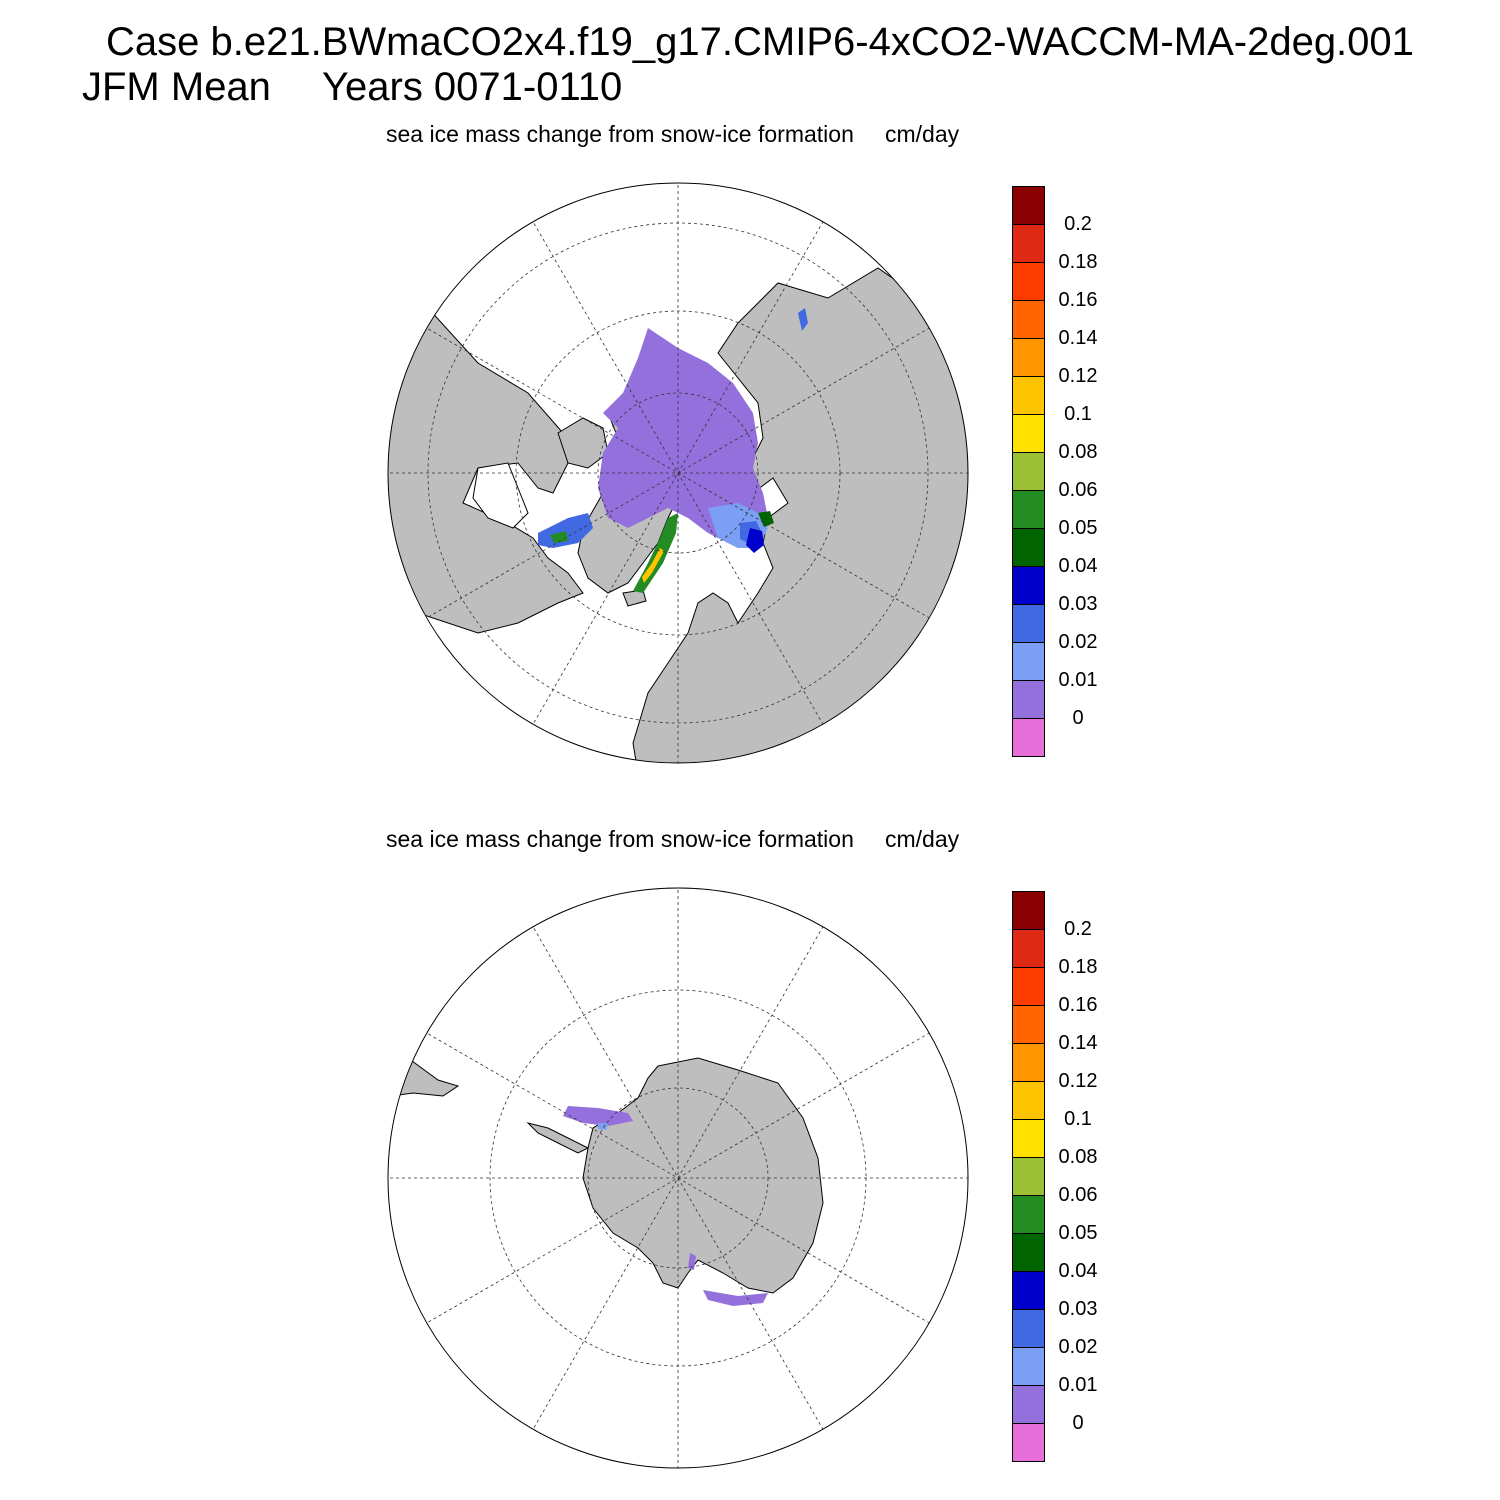 The width and height of the screenshot is (1500, 1500). Describe the element at coordinates (472, 87) in the screenshot. I see `years-label: Years 0071-0110` at that location.